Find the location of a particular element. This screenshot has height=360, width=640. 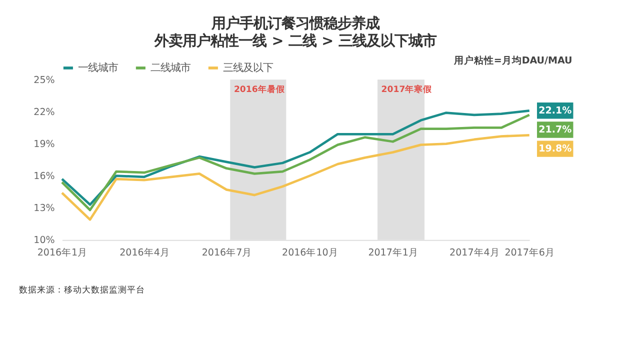

legend-label: 一线城市 is located at coordinates (98, 68).